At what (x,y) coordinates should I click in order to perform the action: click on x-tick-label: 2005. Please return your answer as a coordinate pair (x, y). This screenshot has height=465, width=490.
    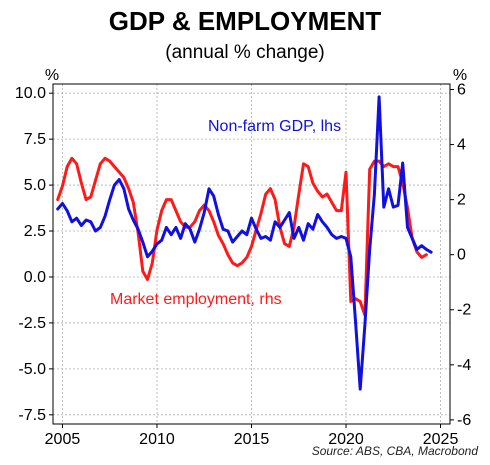
    Looking at the image, I should click on (63, 439).